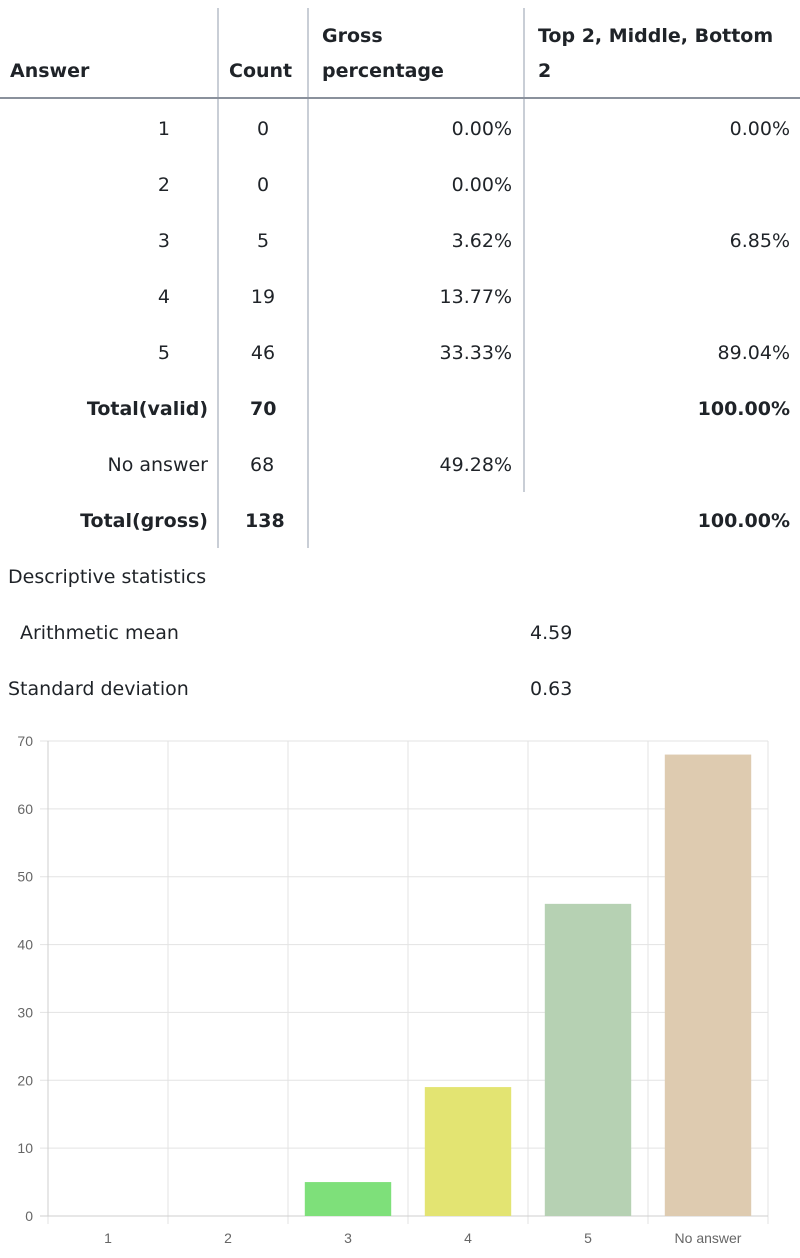 The width and height of the screenshot is (800, 1258). I want to click on y-tick-label: 40, so click(25, 945).